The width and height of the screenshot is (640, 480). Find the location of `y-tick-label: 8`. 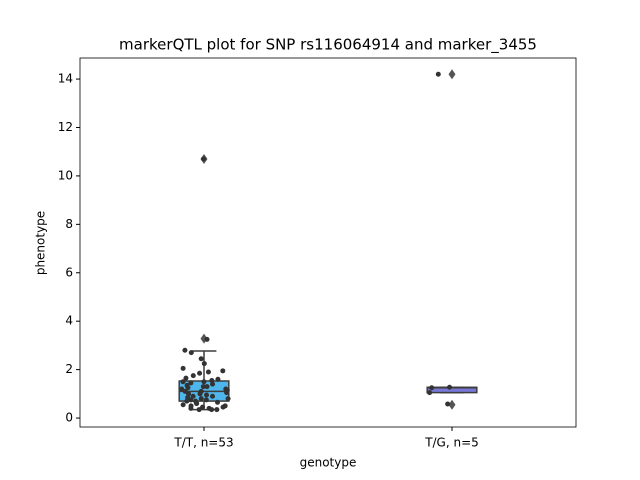

y-tick-label: 8 is located at coordinates (69, 224).